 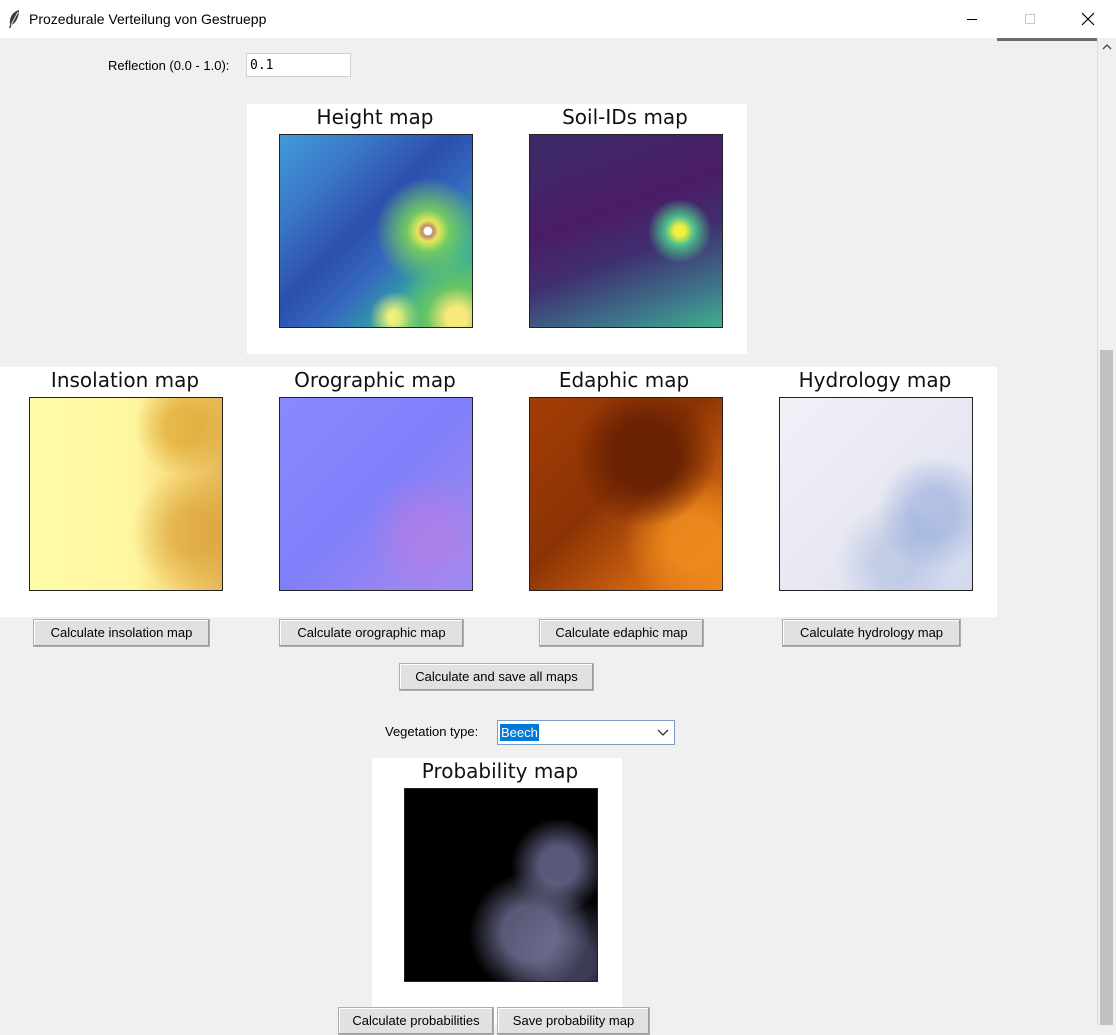 I want to click on soil-map-image, so click(x=626, y=231).